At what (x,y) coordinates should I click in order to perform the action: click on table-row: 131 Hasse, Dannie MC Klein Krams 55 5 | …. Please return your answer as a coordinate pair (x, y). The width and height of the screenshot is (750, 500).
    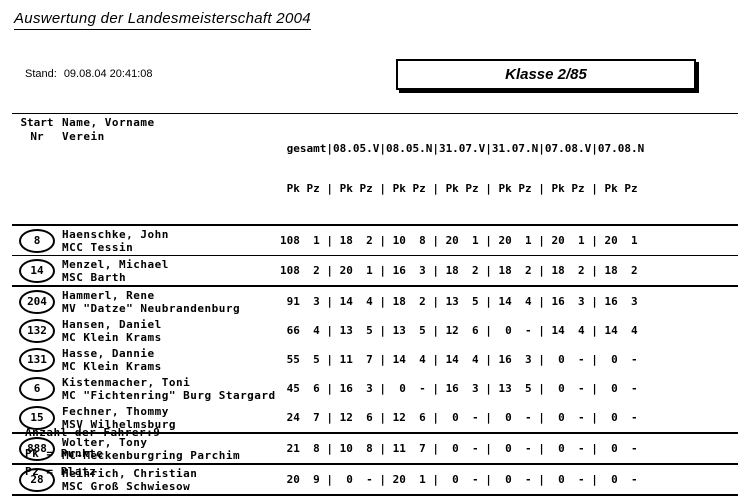
    Looking at the image, I should click on (375, 359).